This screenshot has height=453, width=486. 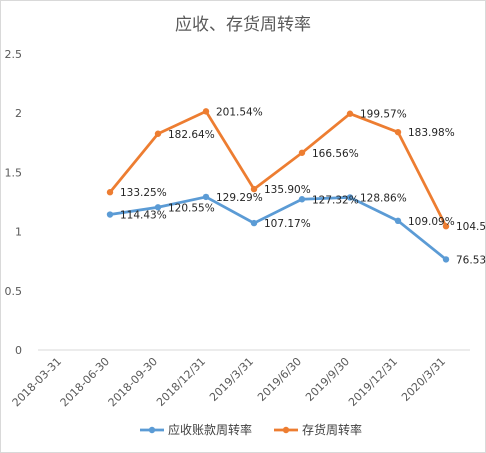 I want to click on data-label: 104.53%, so click(x=471, y=227).